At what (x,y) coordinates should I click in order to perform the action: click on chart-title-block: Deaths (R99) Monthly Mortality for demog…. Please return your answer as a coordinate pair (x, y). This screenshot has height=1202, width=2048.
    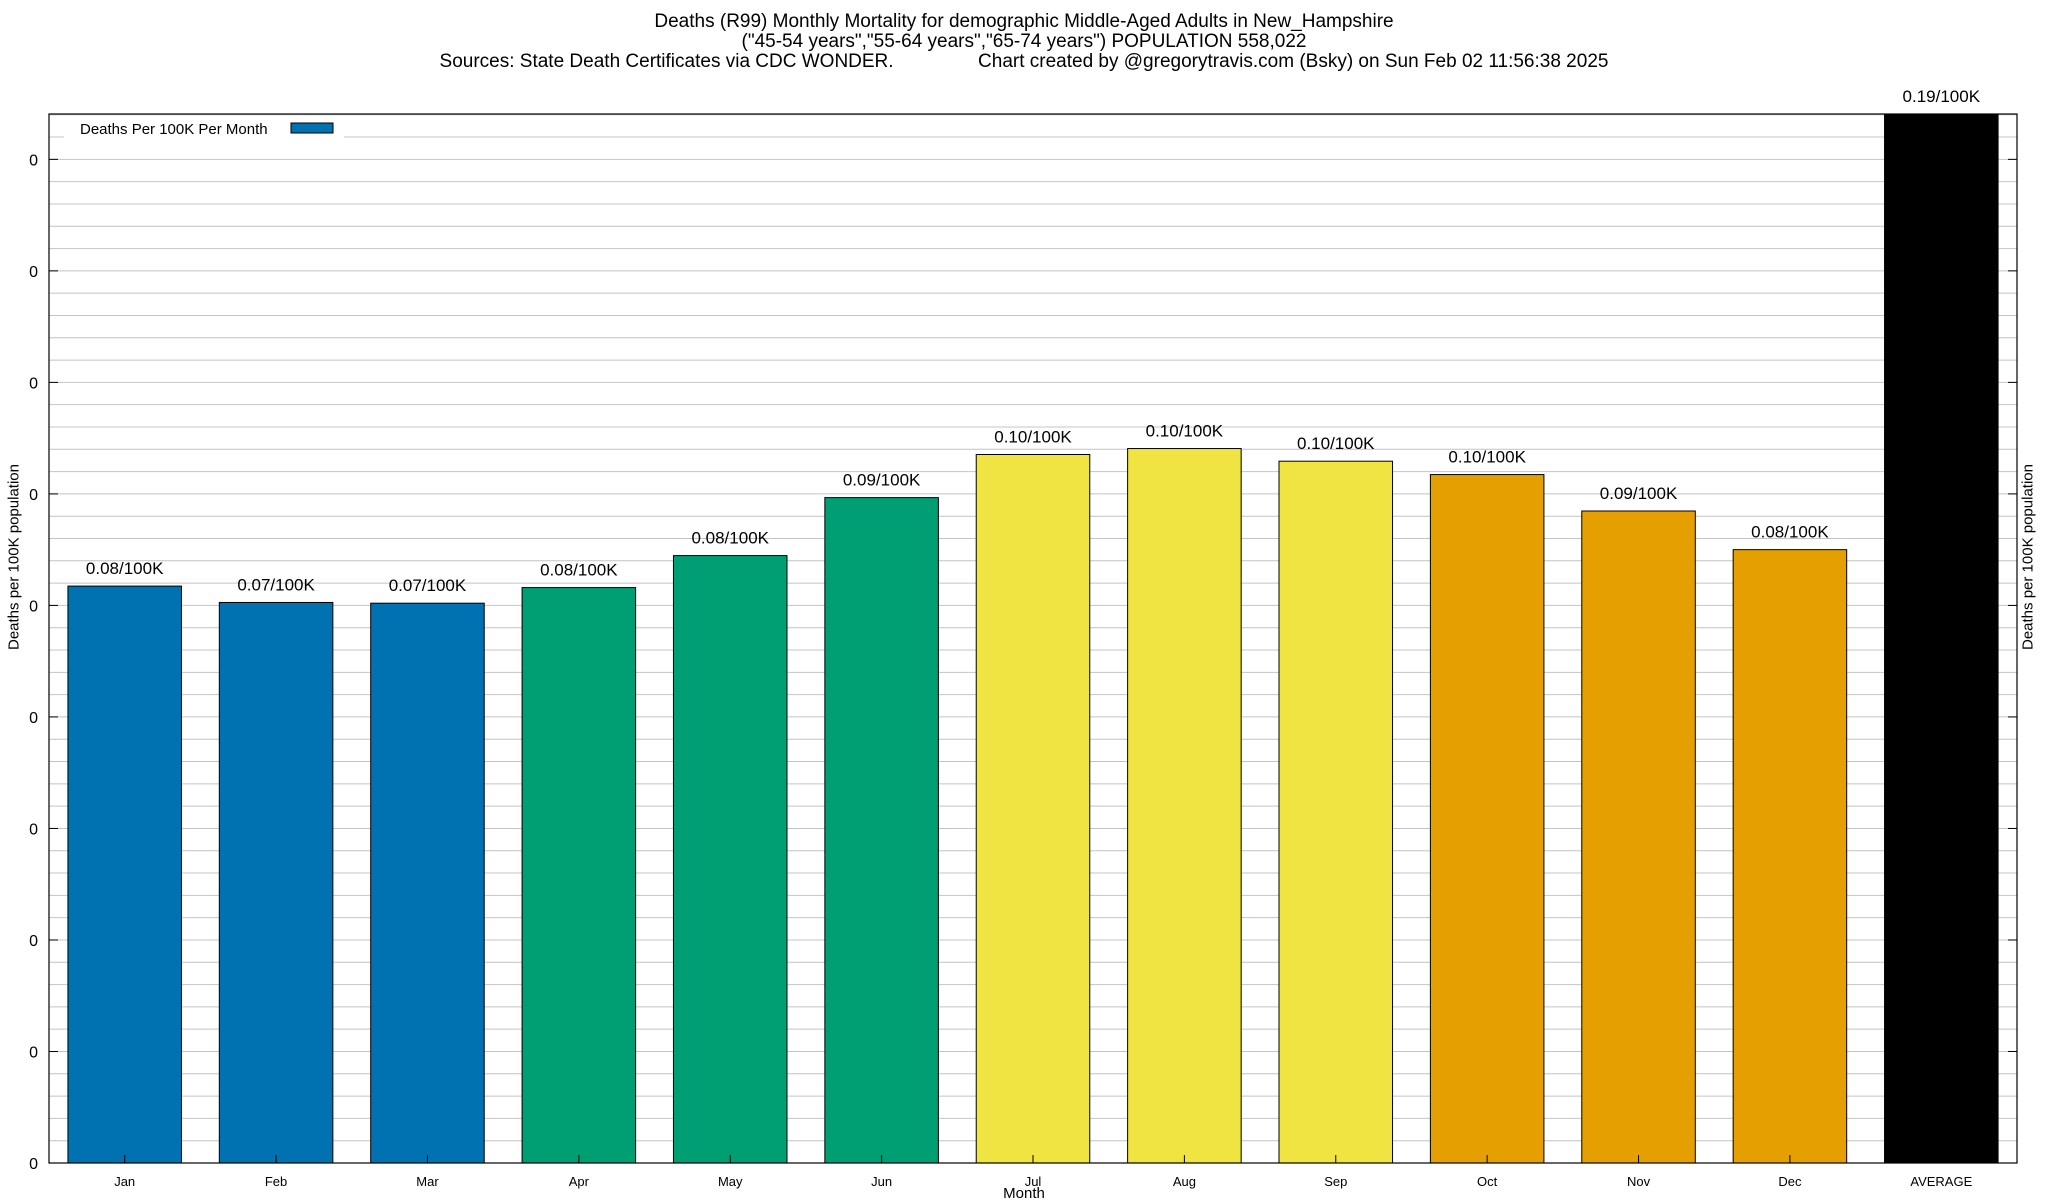
    Looking at the image, I should click on (1024, 42).